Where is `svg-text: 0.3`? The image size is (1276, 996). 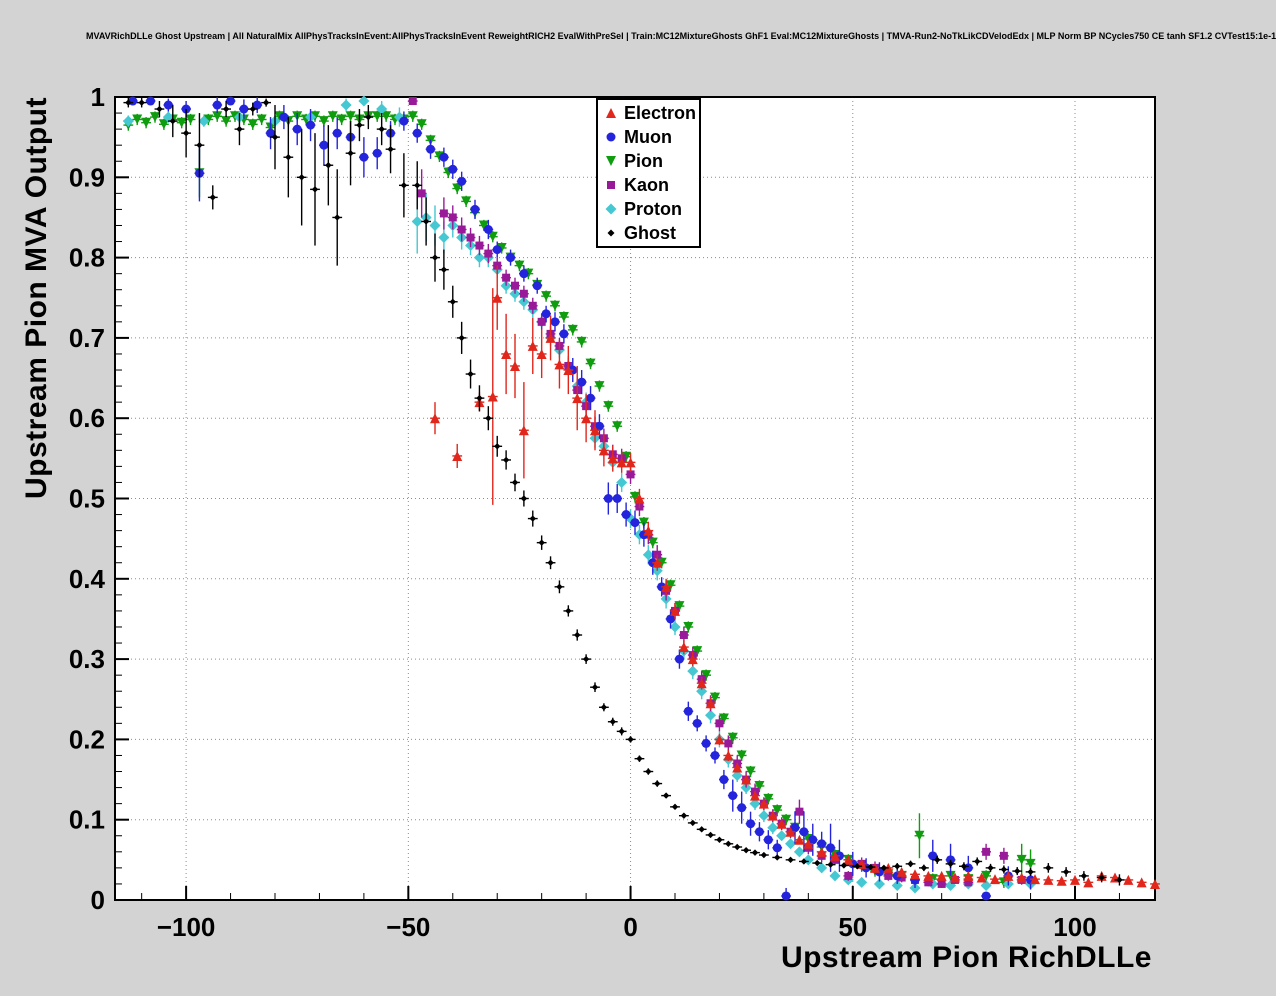
svg-text: 0.3 is located at coordinates (87, 659).